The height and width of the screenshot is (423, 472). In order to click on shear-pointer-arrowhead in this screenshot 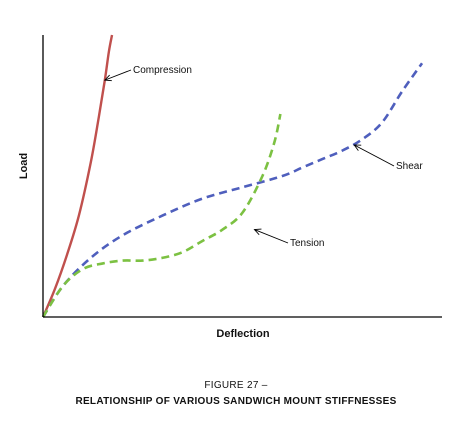, I will do `click(357, 147)`.